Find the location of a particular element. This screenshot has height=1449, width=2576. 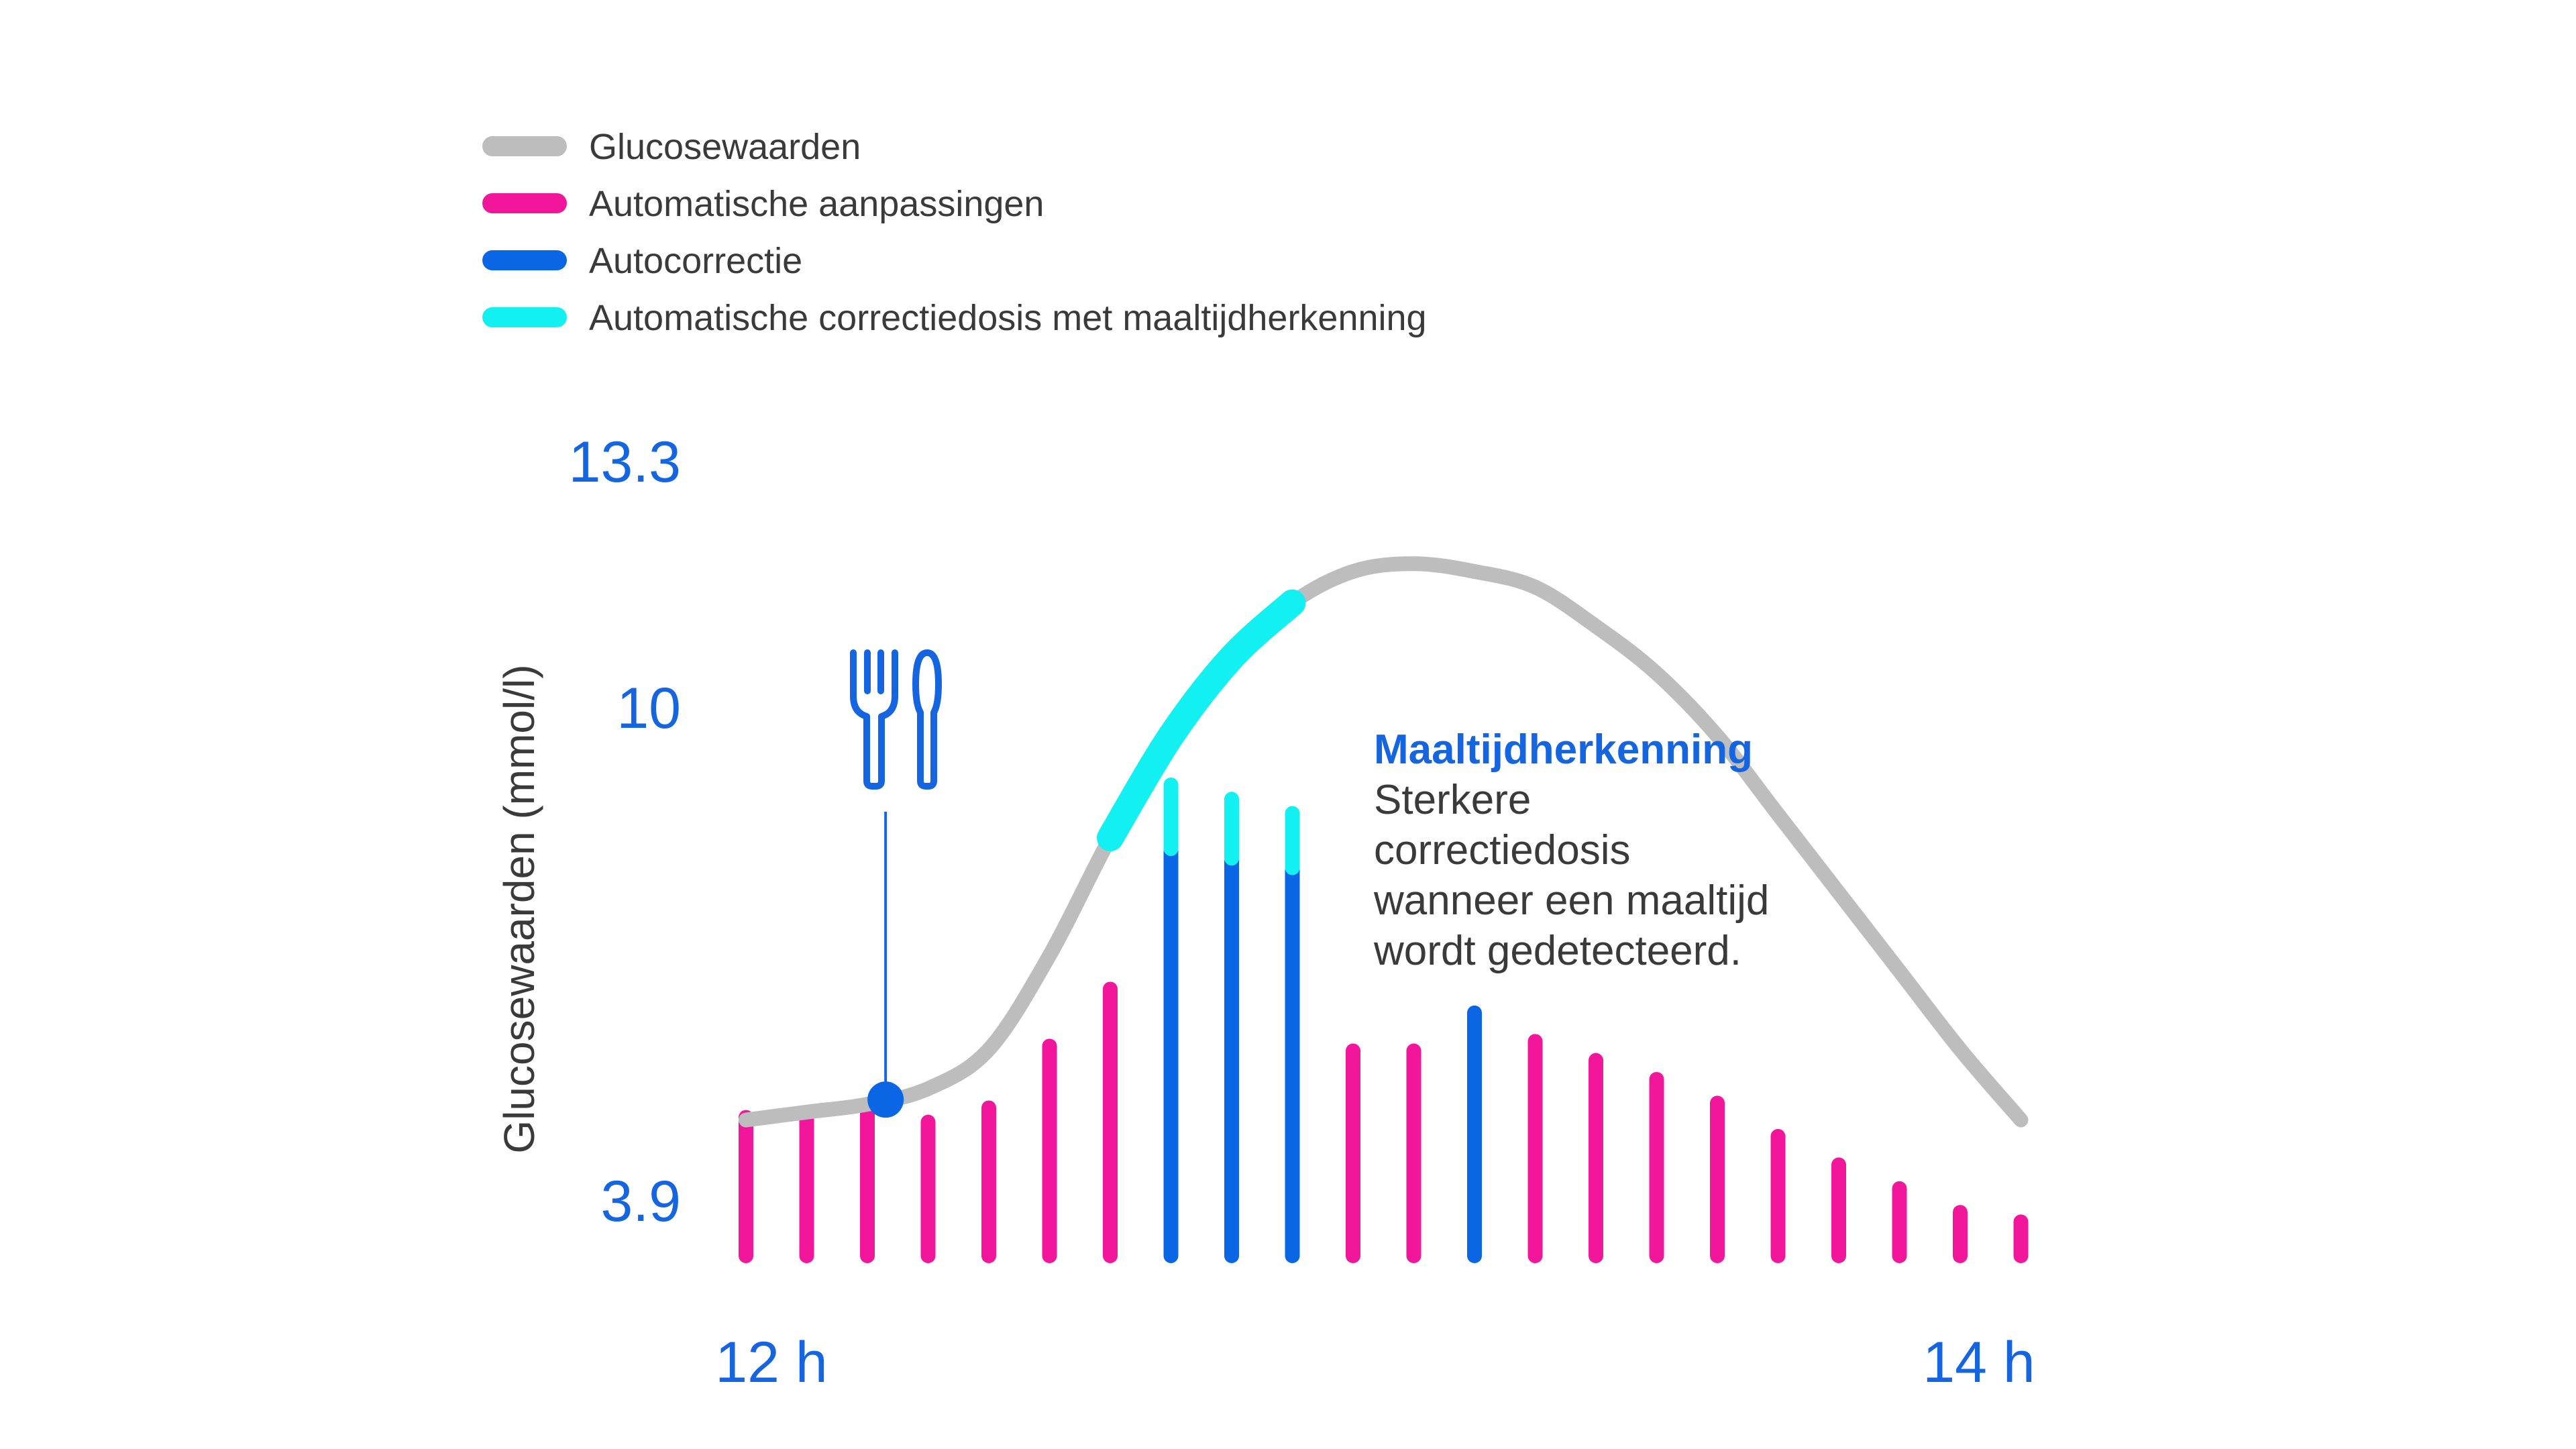

annotation-line: correctiedosis is located at coordinates (1502, 850).